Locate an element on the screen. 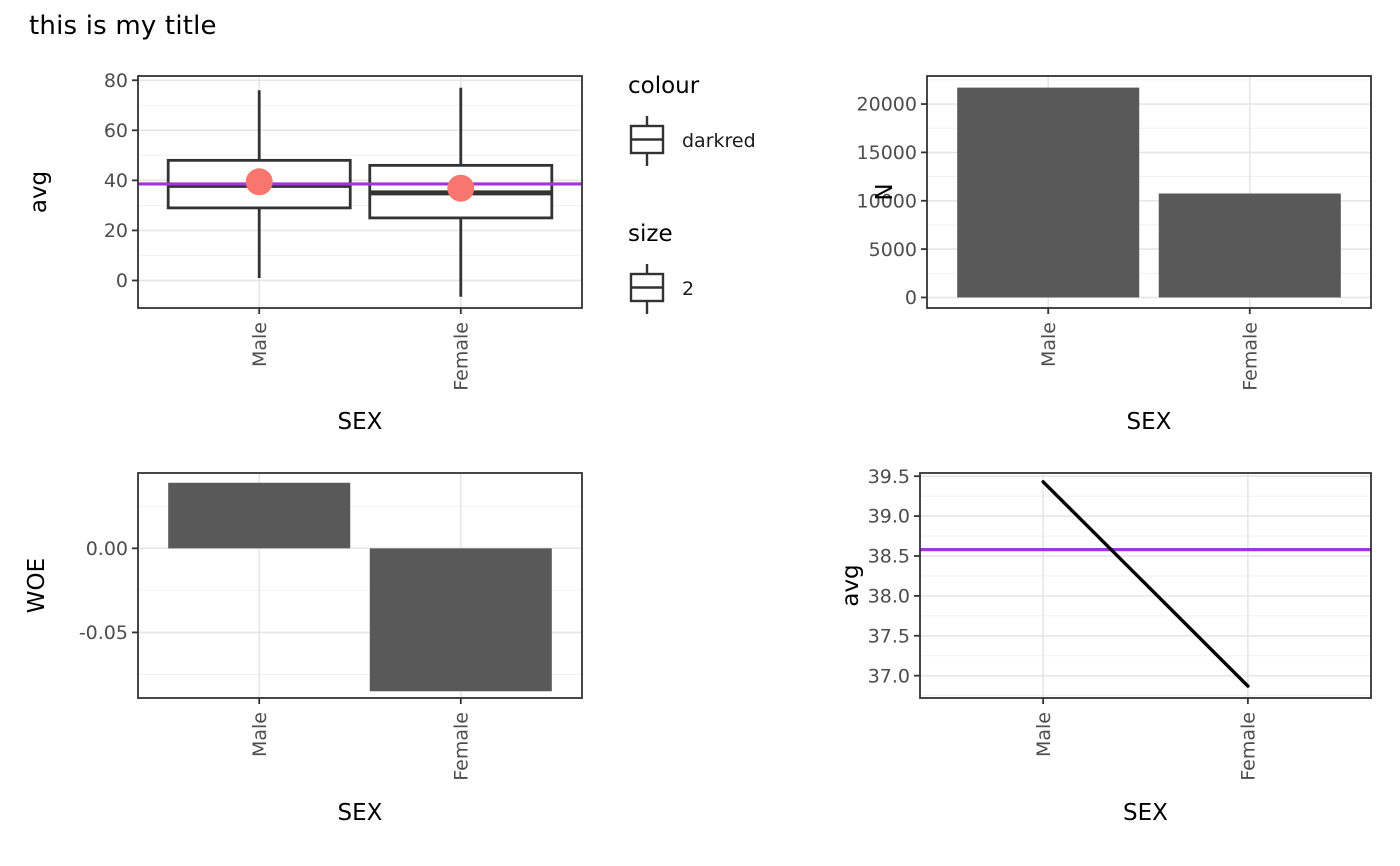 The image size is (1400, 866). y-tick-label: 38.0 is located at coordinates (889, 597).